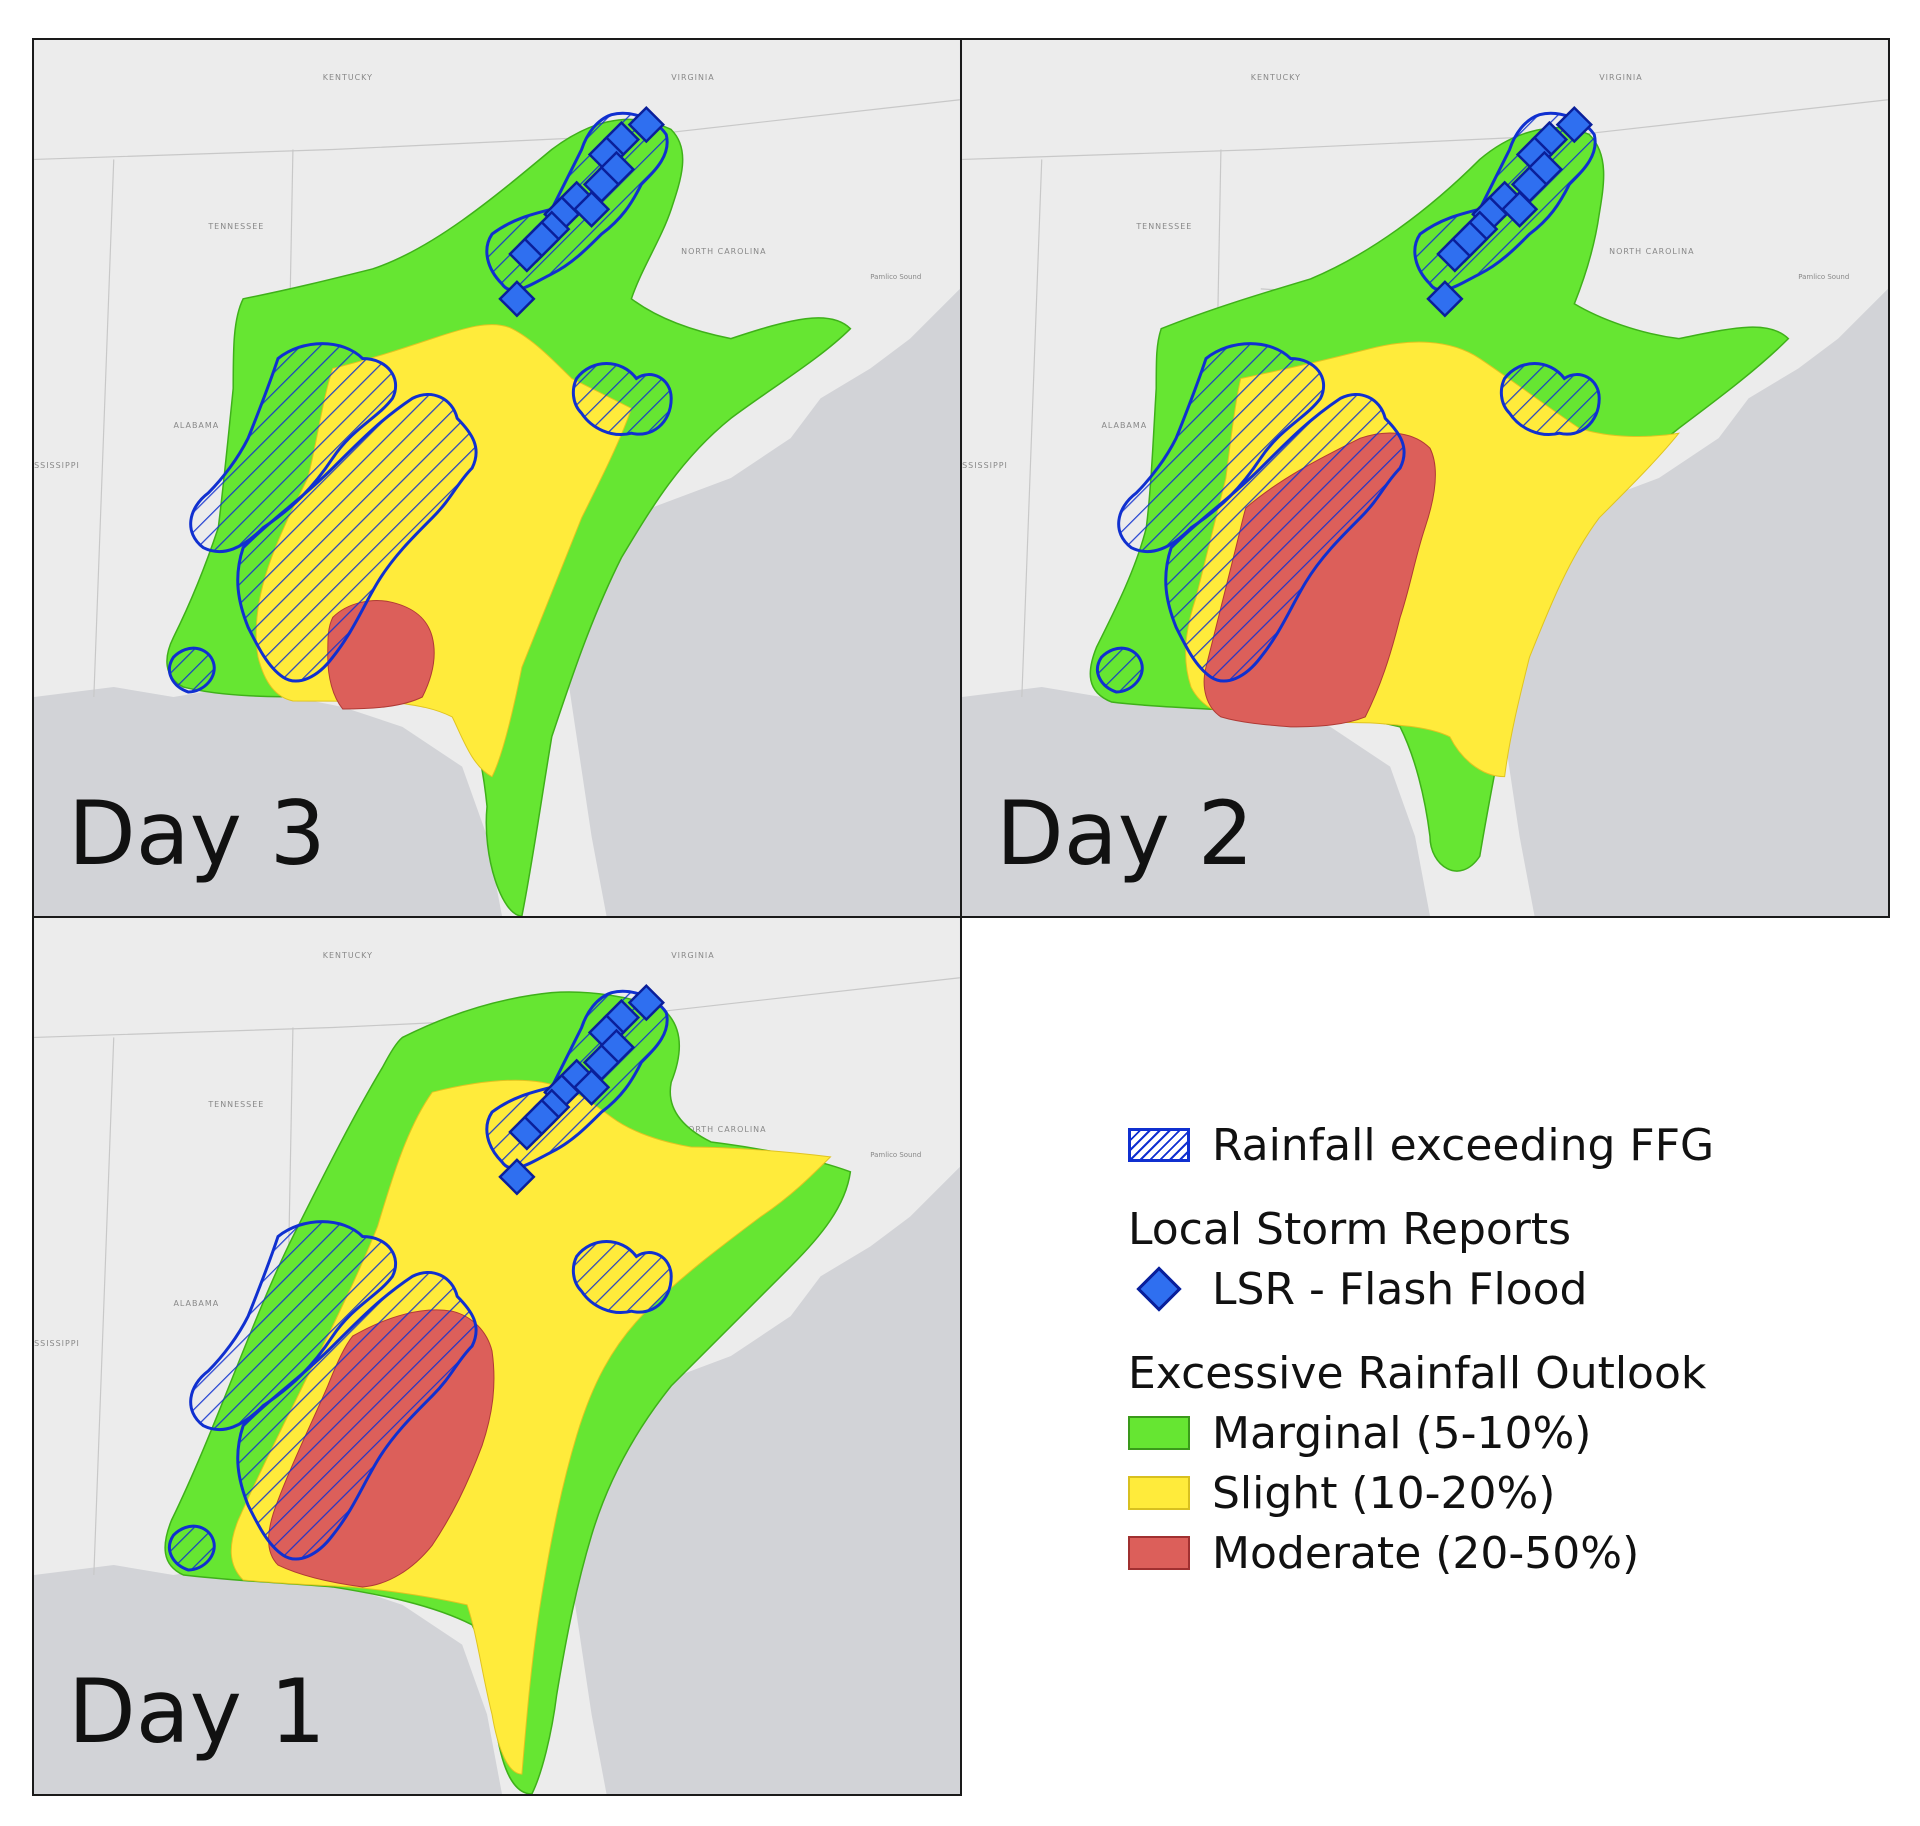 The width and height of the screenshot is (1920, 1826). Describe the element at coordinates (1159, 1493) in the screenshot. I see `slight-swatch` at that location.